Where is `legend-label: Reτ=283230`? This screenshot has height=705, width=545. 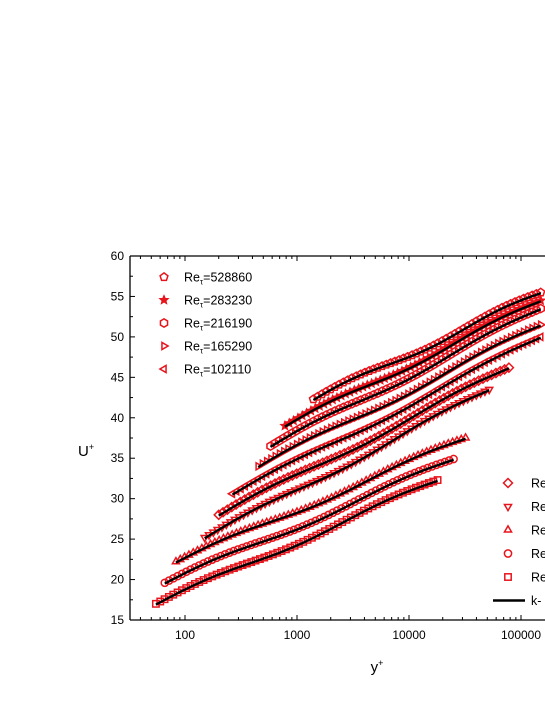
legend-label: Reτ=283230 is located at coordinates (218, 302).